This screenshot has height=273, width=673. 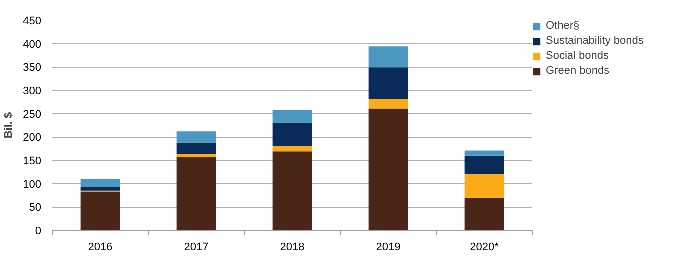 What do you see at coordinates (32, 162) in the screenshot?
I see `y-tick-label: 150` at bounding box center [32, 162].